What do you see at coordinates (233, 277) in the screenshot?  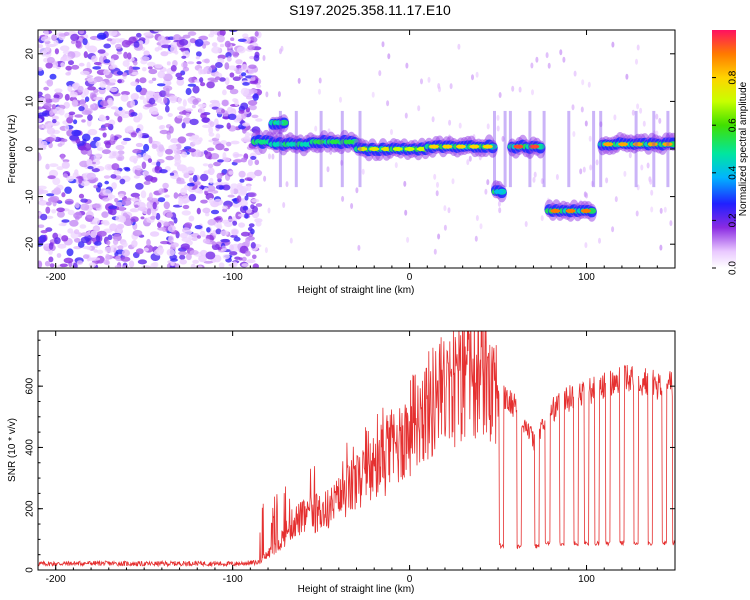 I see `spectrogram-x-tick-label: -100` at bounding box center [233, 277].